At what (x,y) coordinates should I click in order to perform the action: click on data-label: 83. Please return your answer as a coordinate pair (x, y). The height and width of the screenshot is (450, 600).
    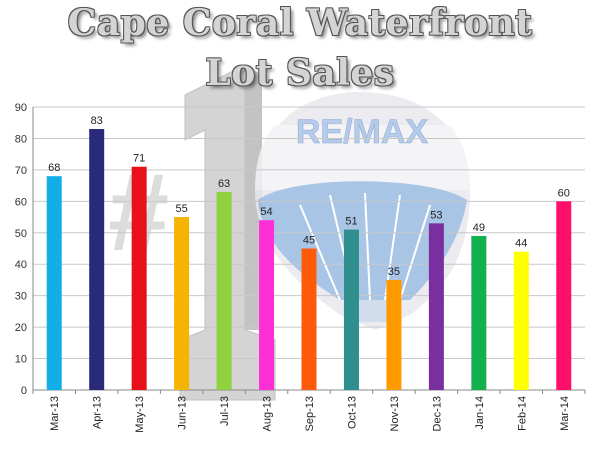
    Looking at the image, I should click on (97, 121).